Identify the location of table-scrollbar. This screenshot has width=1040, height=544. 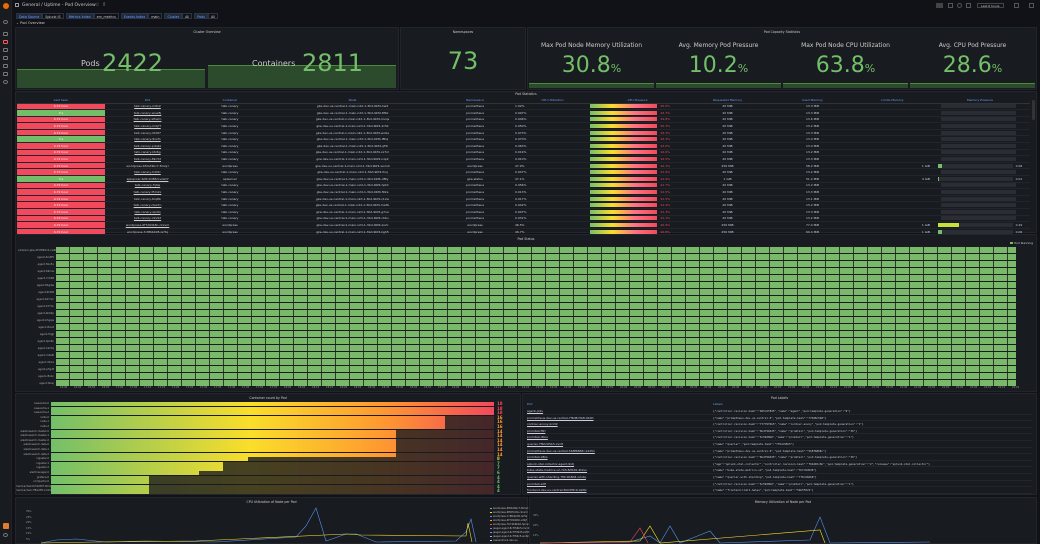
(1033, 110).